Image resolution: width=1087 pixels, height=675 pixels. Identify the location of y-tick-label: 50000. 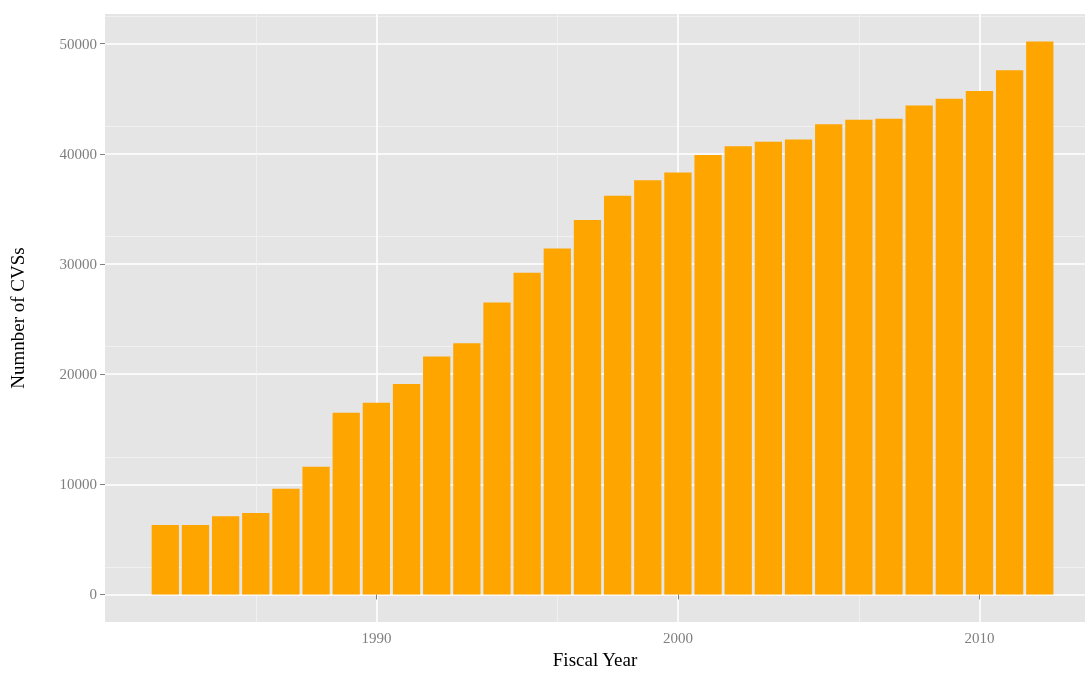
(78, 43).